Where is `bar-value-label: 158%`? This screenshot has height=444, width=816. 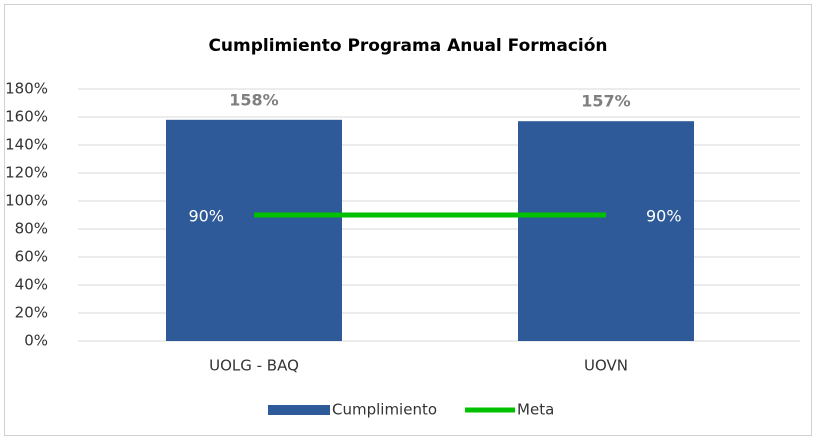 bar-value-label: 158% is located at coordinates (253, 99).